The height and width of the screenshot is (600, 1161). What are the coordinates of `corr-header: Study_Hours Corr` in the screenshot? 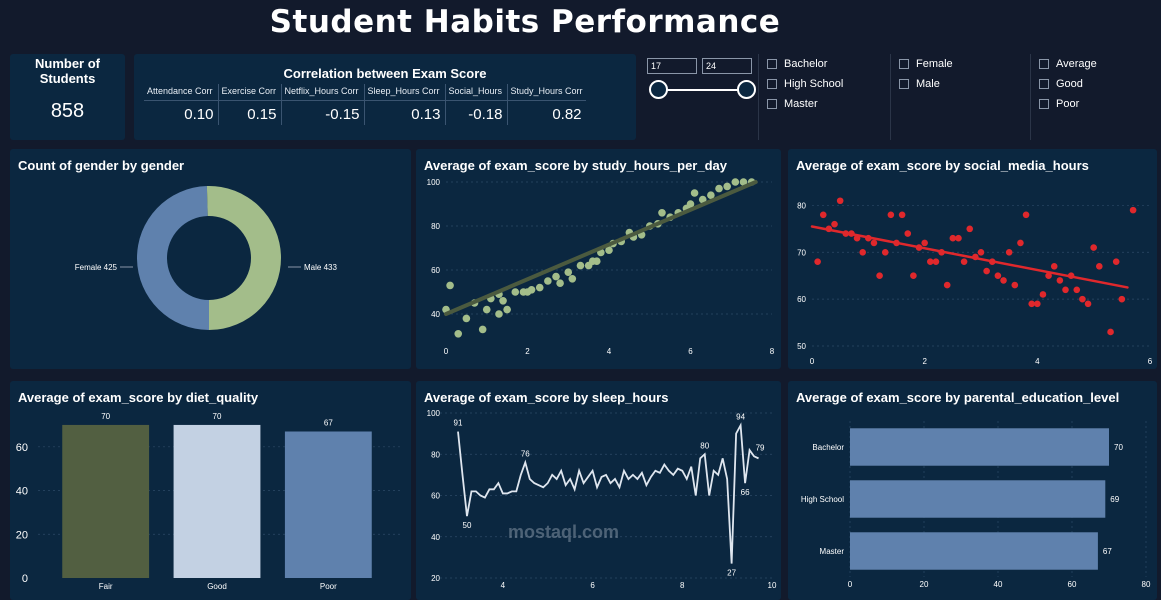 It's located at (546, 92).